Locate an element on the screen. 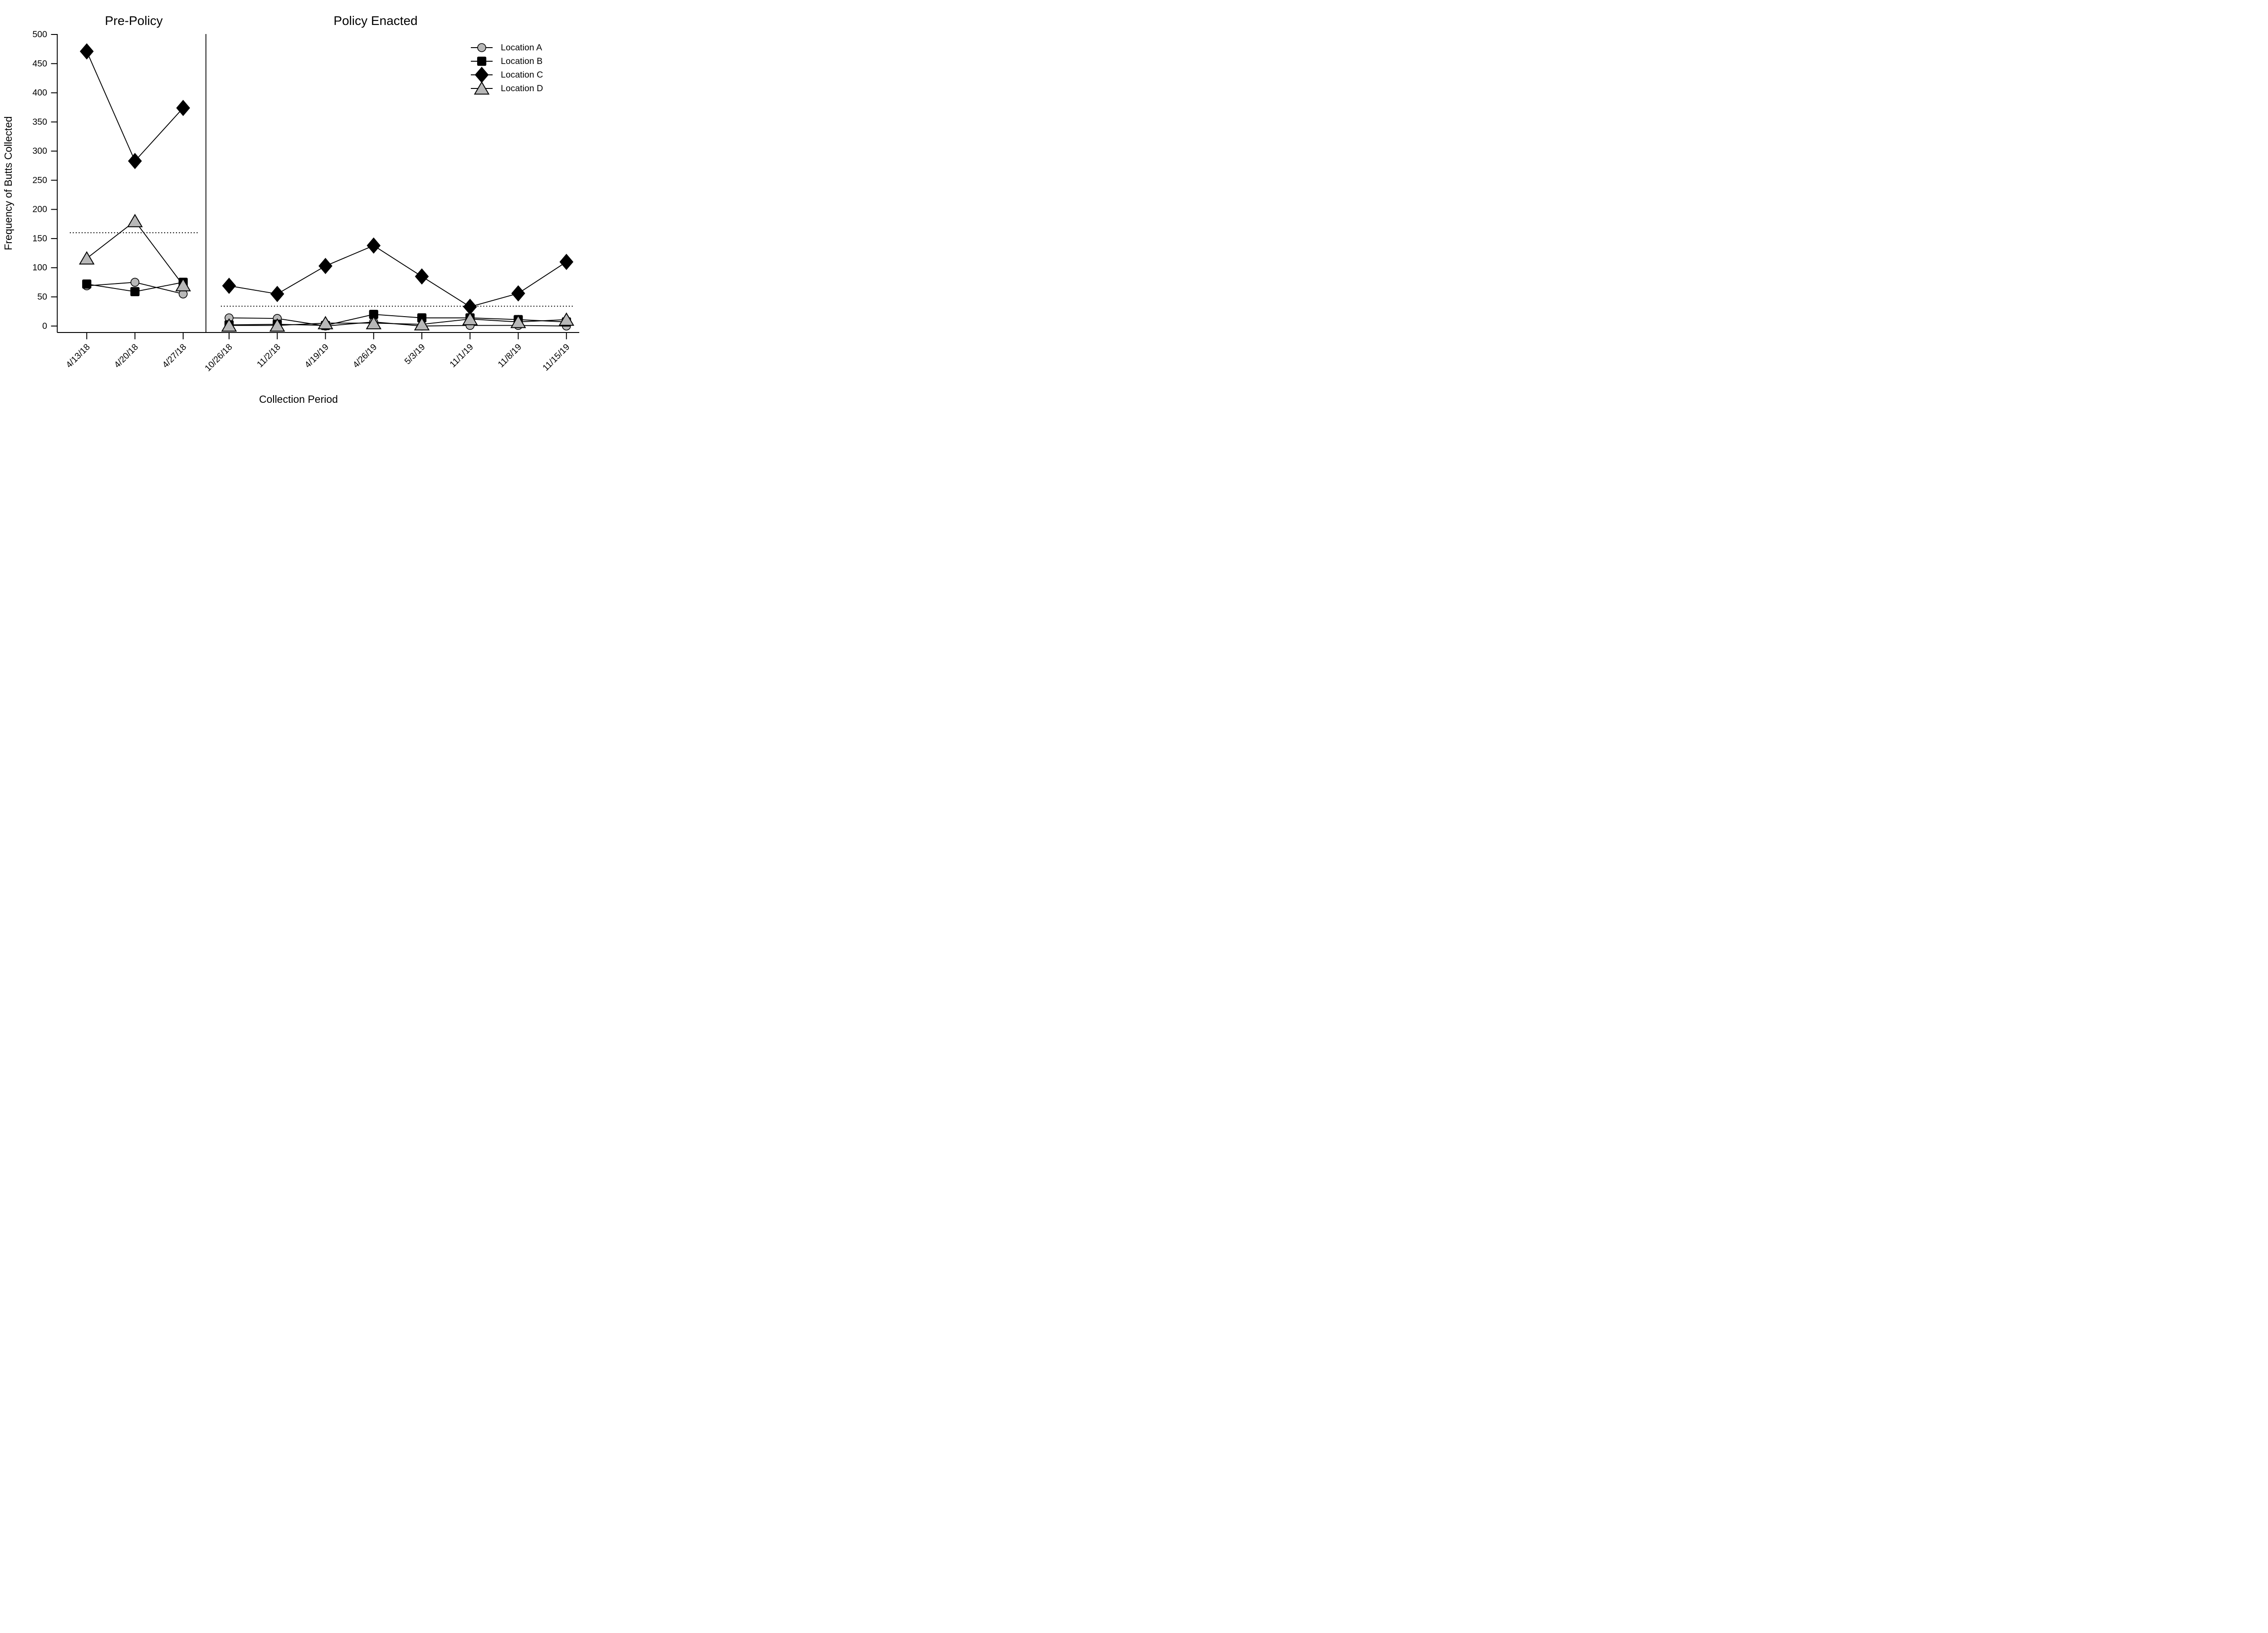  y-tick-label: 200 is located at coordinates (39, 210).